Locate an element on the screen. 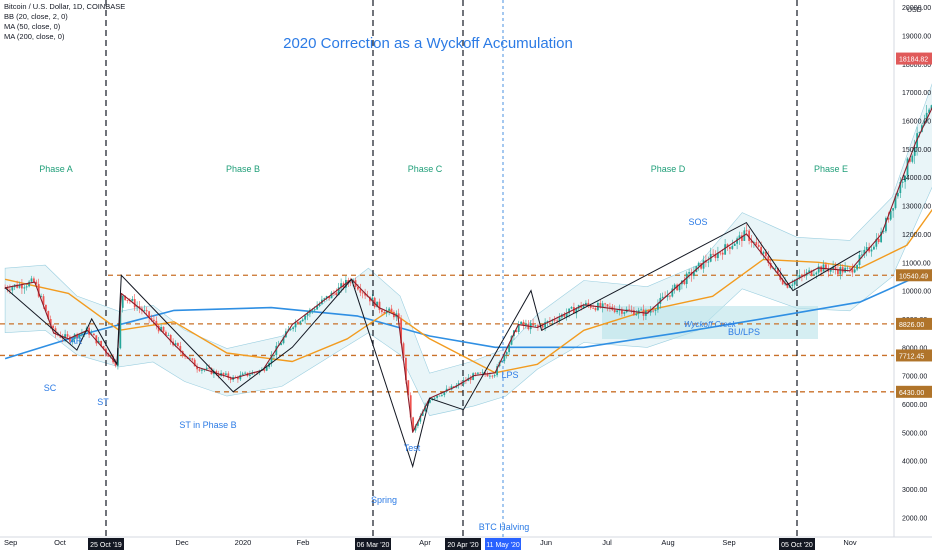 The width and height of the screenshot is (932, 550). y-tick-label: 16000.00 is located at coordinates (916, 122).